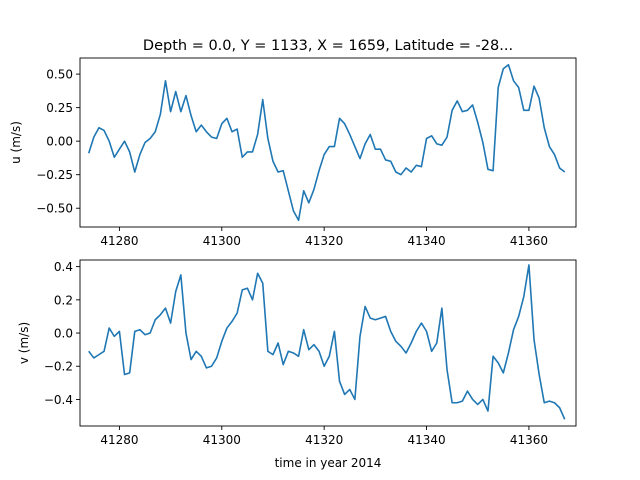 This screenshot has height=480, width=640. I want to click on v-x-tick-label: 41340, so click(426, 440).